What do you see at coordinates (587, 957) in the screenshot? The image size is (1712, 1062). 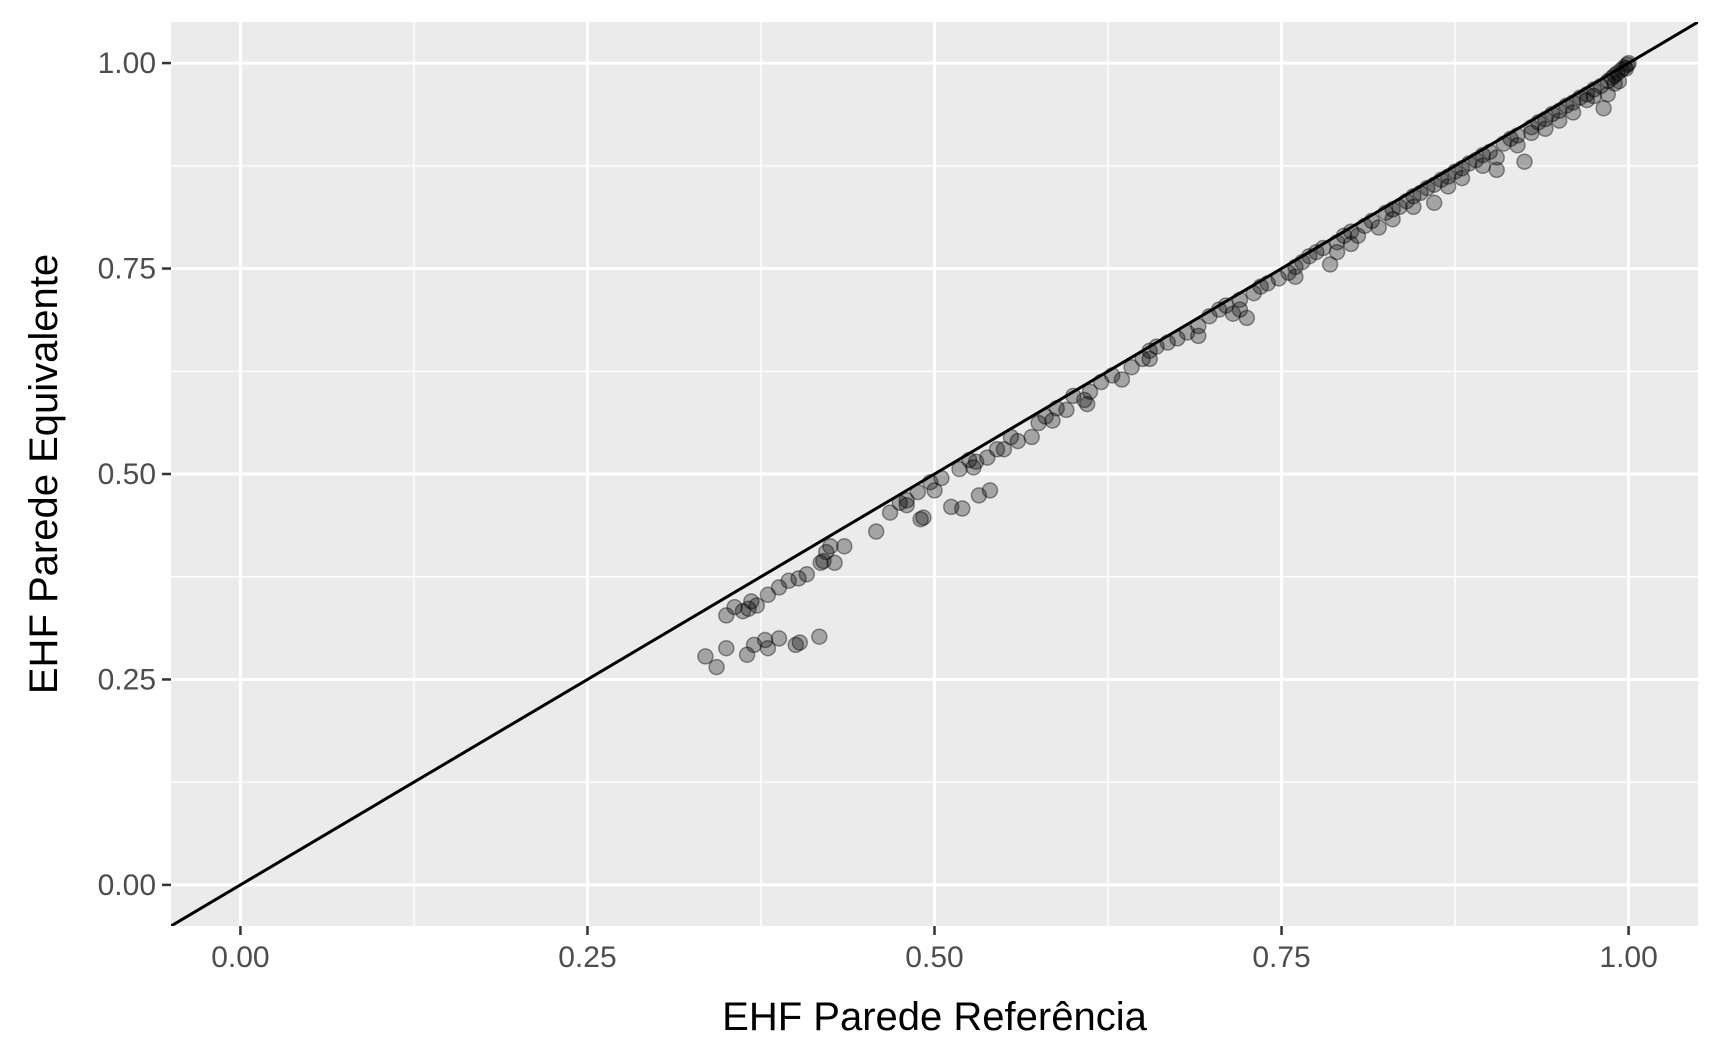 I see `x-tick-label: 0.25` at bounding box center [587, 957].